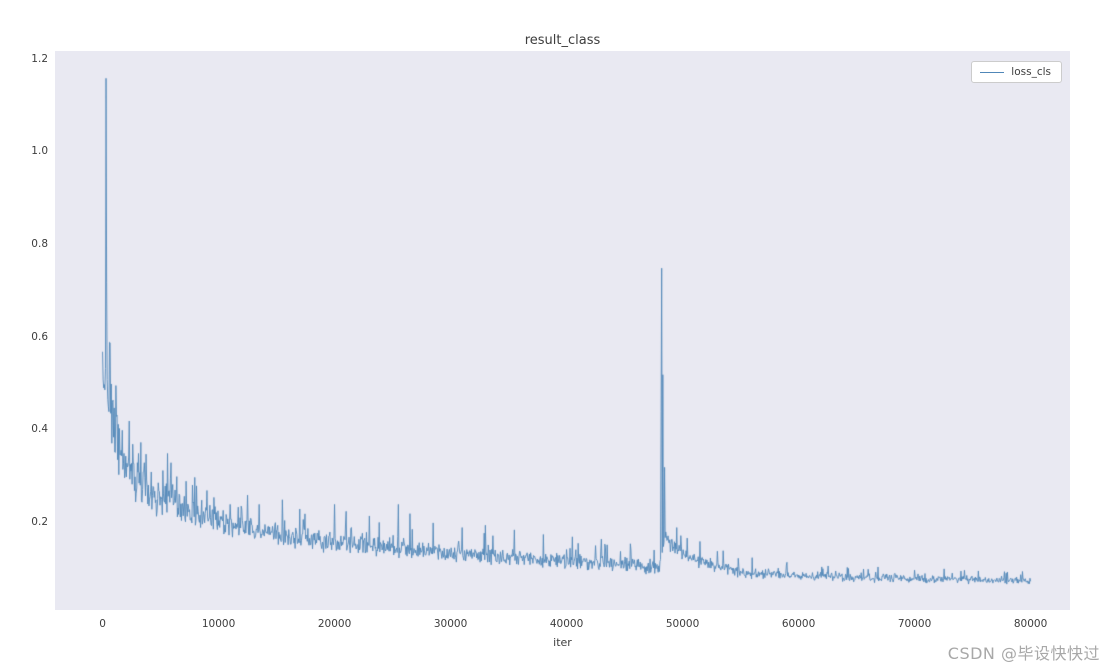 This screenshot has width=1106, height=668. I want to click on x-tick-label: 60000, so click(798, 624).